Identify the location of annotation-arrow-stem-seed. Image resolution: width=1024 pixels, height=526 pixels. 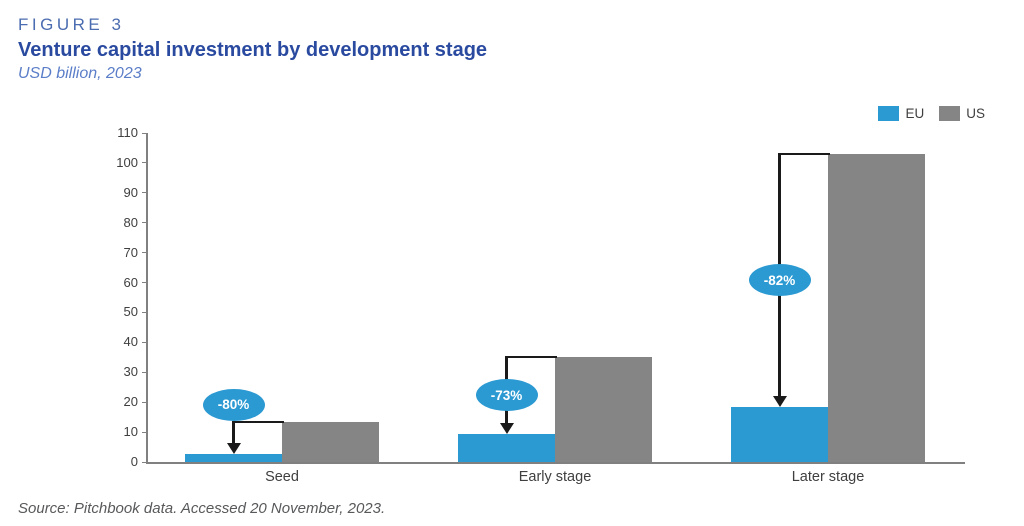
(233, 432).